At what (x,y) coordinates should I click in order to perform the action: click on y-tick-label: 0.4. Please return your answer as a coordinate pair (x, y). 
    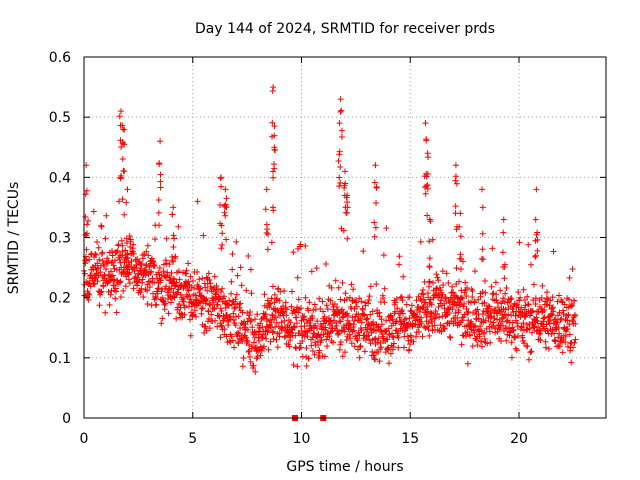
    Looking at the image, I should click on (60, 178).